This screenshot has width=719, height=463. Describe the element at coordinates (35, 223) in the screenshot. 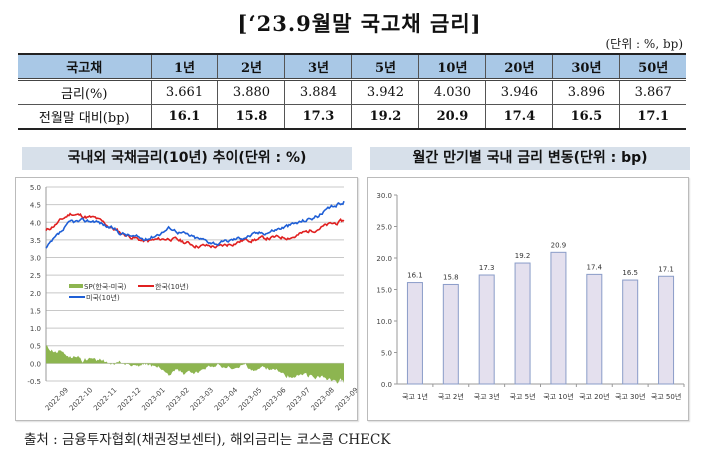

I see `y-tick-label: 4.0` at that location.